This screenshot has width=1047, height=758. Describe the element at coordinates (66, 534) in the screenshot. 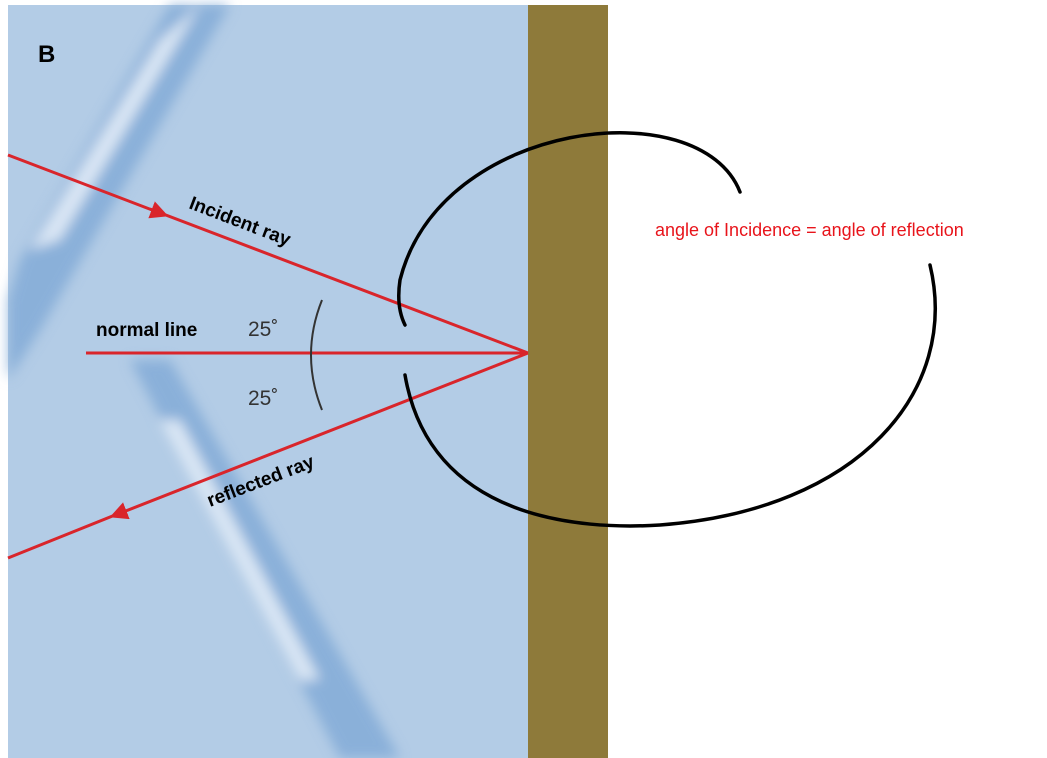

I see `reflected-ray` at that location.